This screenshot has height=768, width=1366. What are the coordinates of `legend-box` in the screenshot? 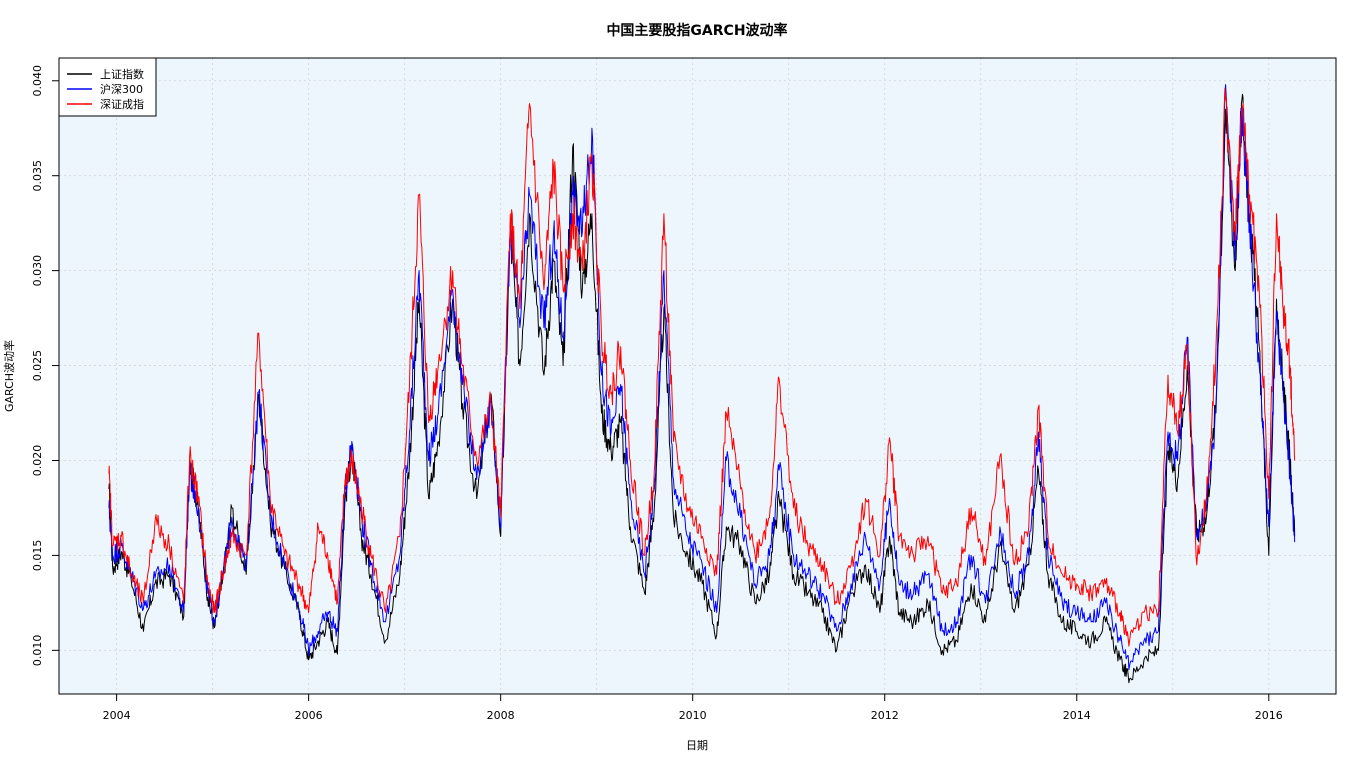 It's located at (107, 87).